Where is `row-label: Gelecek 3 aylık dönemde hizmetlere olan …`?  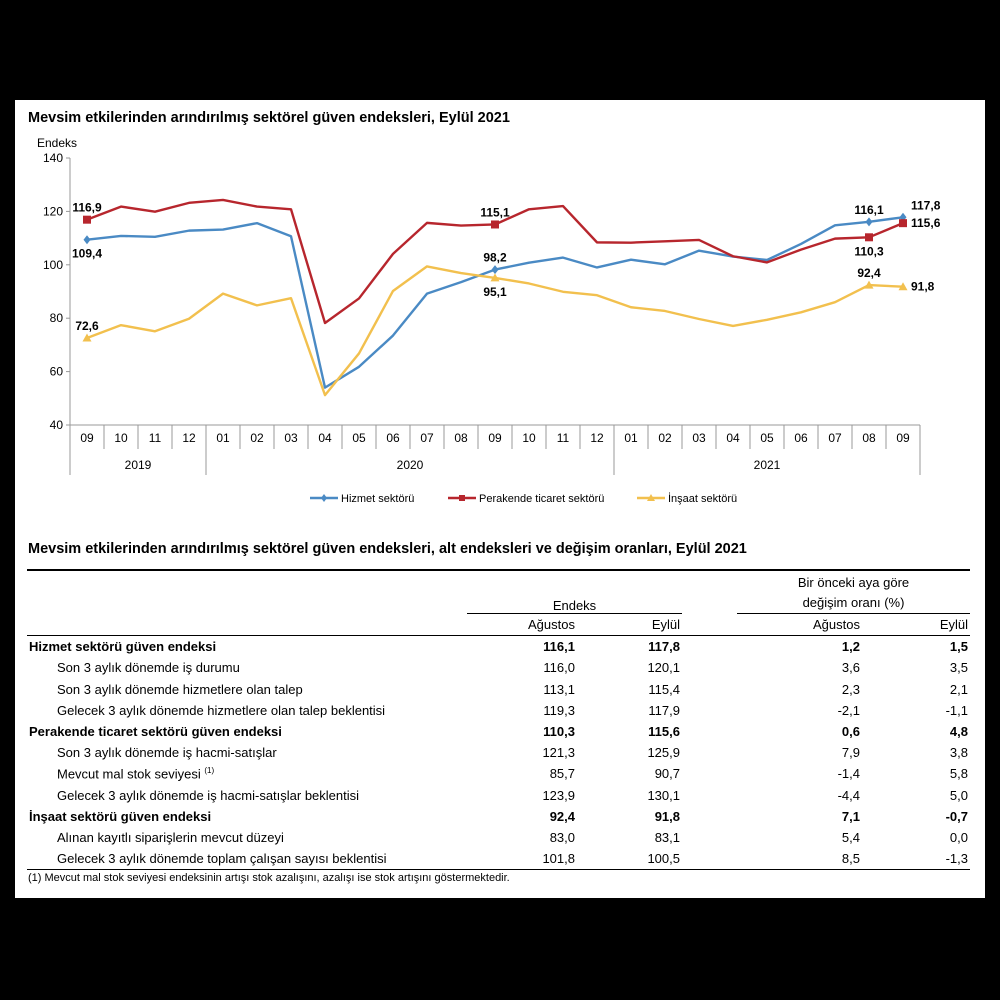
row-label: Gelecek 3 aylık dönemde hizmetlere olan … is located at coordinates (221, 710).